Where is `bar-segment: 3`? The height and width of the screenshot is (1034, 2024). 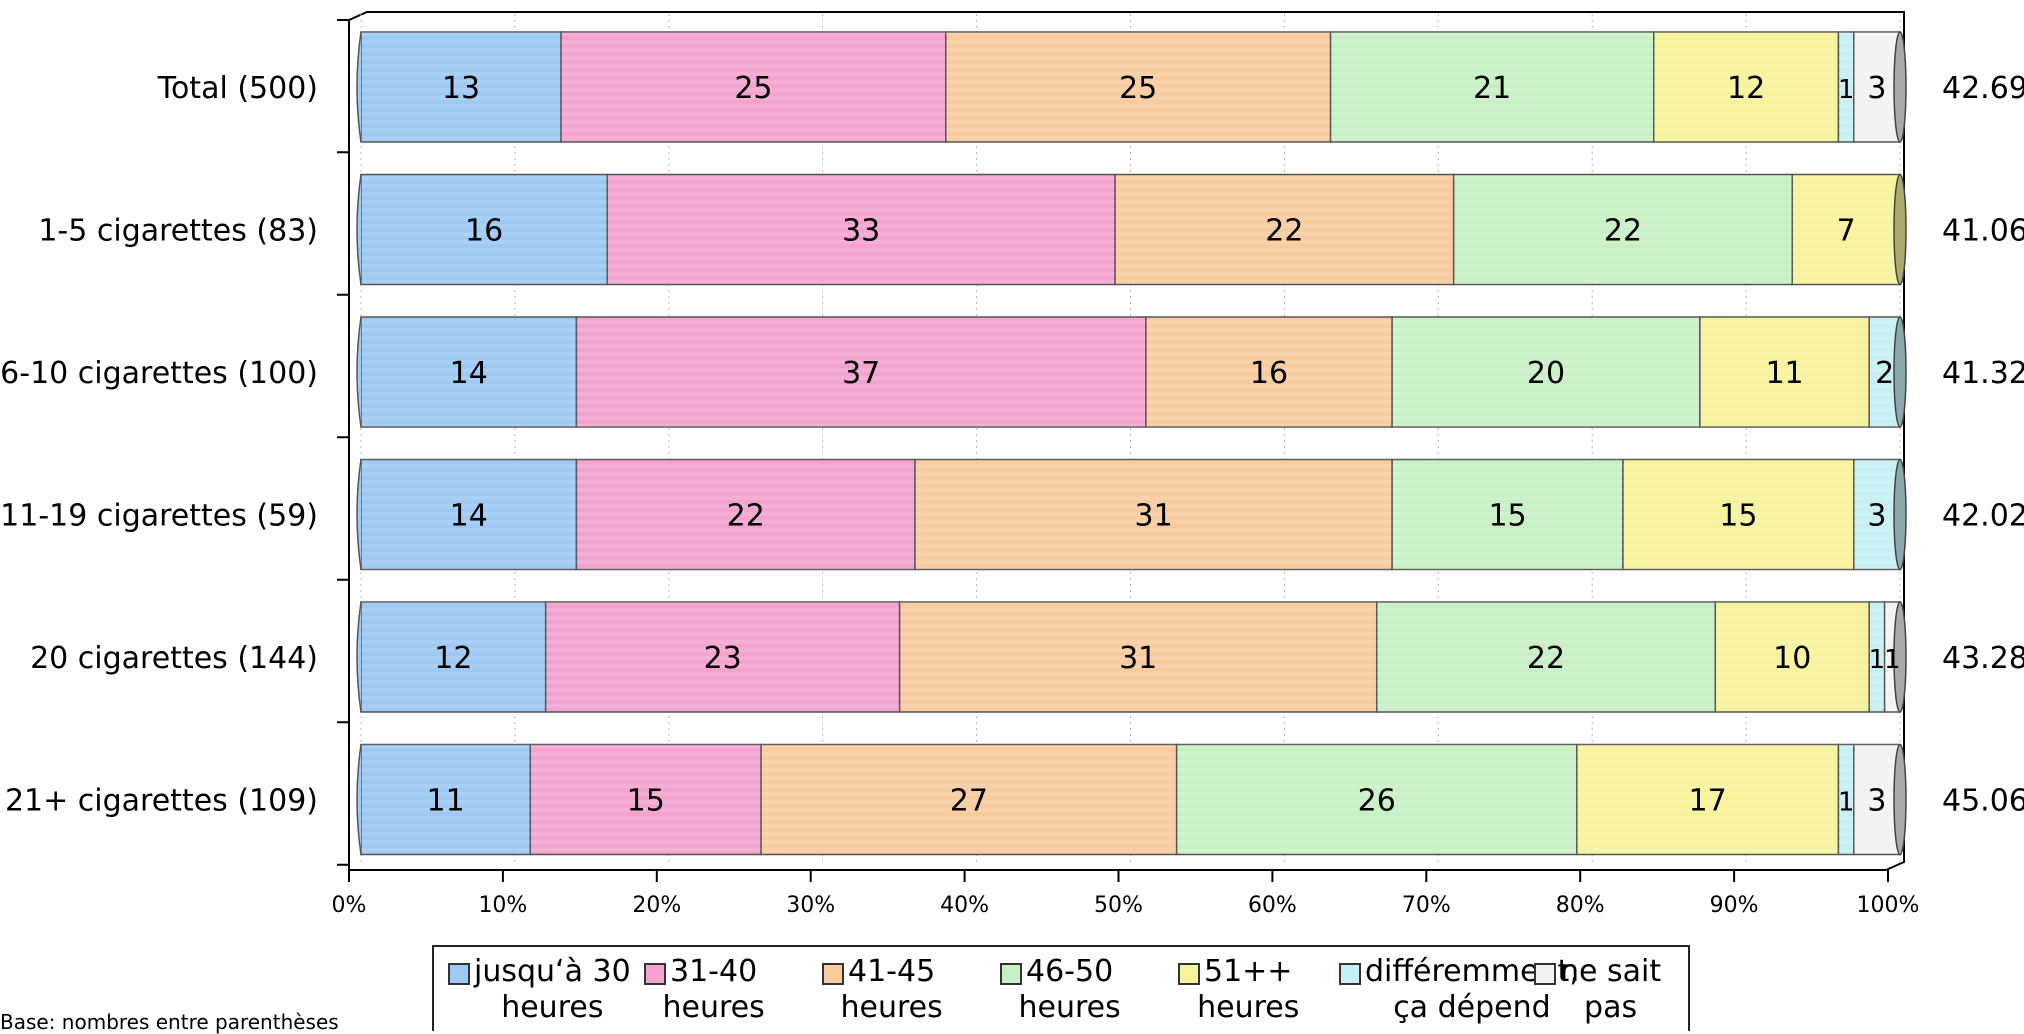 bar-segment: 3 is located at coordinates (1880, 514).